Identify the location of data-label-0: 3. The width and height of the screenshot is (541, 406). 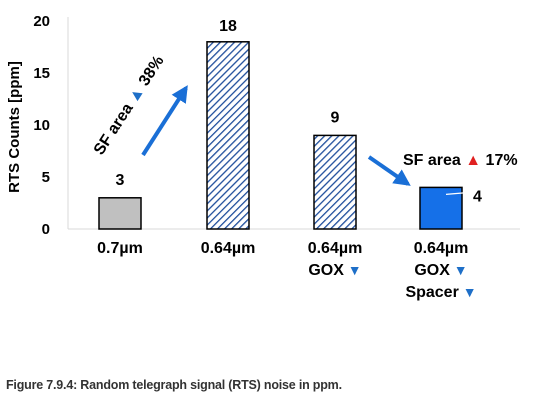
(120, 180).